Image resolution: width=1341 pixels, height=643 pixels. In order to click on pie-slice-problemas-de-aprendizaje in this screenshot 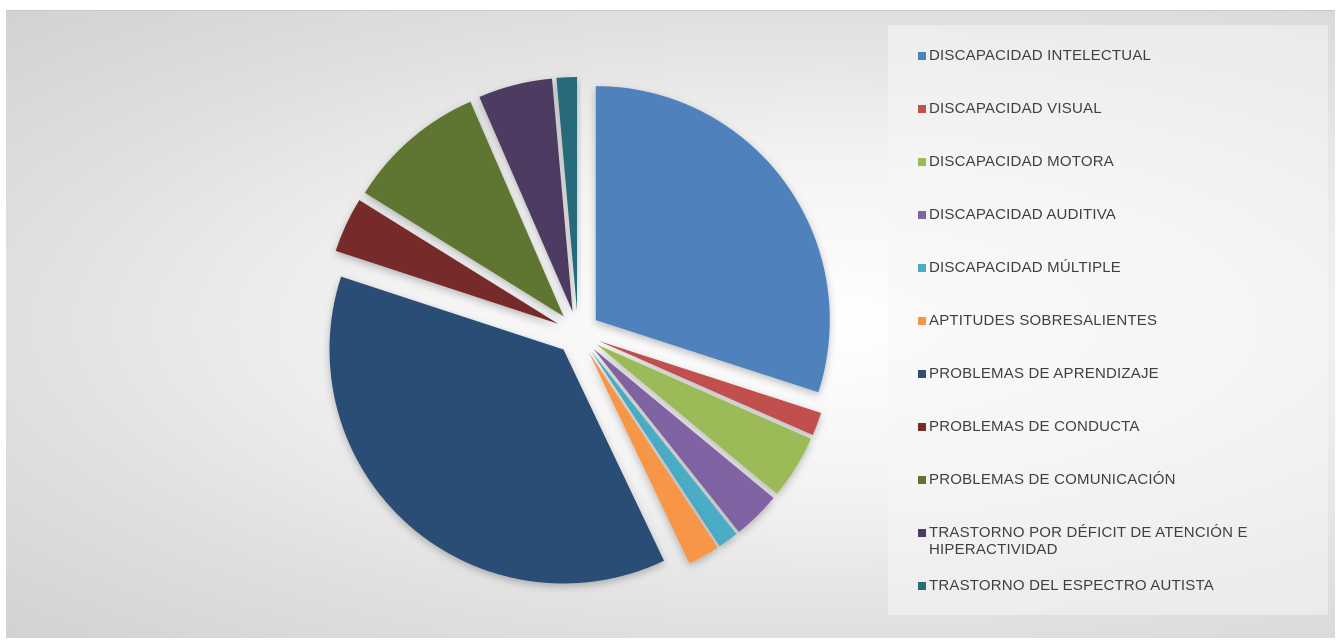, I will do `click(497, 430)`.